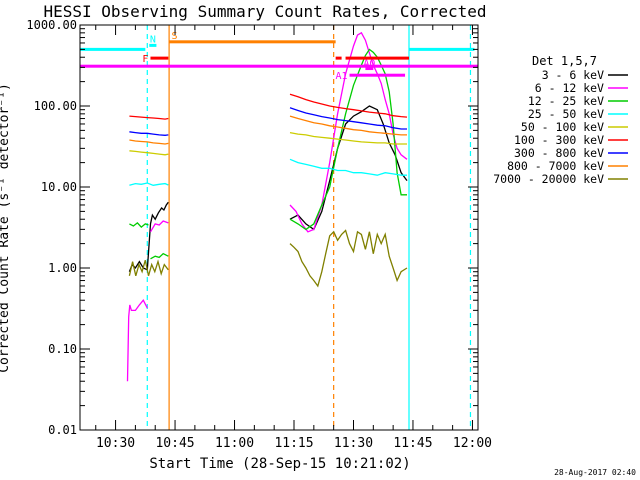 This screenshot has height=480, width=640. What do you see at coordinates (51, 25) in the screenshot?
I see `y-tick-label-0: 1000.00` at bounding box center [51, 25].